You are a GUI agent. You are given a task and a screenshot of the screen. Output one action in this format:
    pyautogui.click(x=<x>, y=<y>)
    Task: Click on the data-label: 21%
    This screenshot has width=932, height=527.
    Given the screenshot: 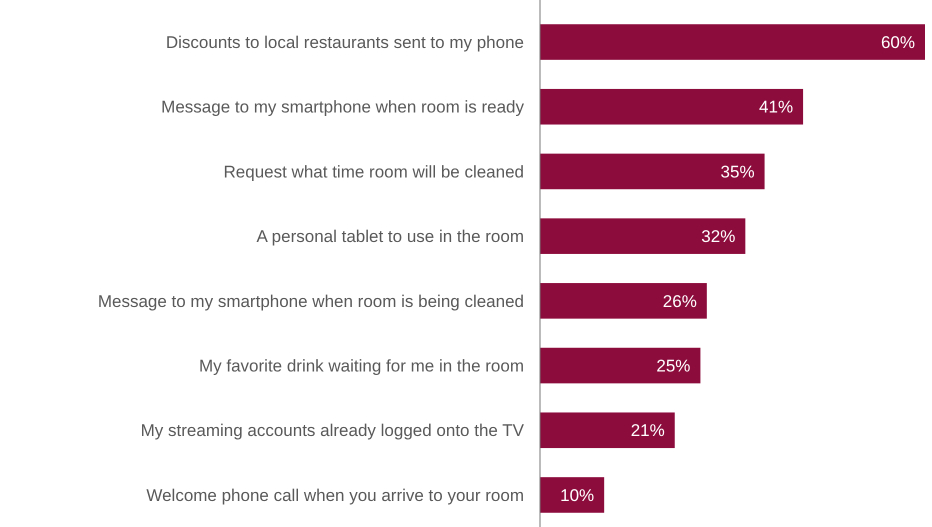 What is the action you would take?
    pyautogui.click(x=647, y=430)
    